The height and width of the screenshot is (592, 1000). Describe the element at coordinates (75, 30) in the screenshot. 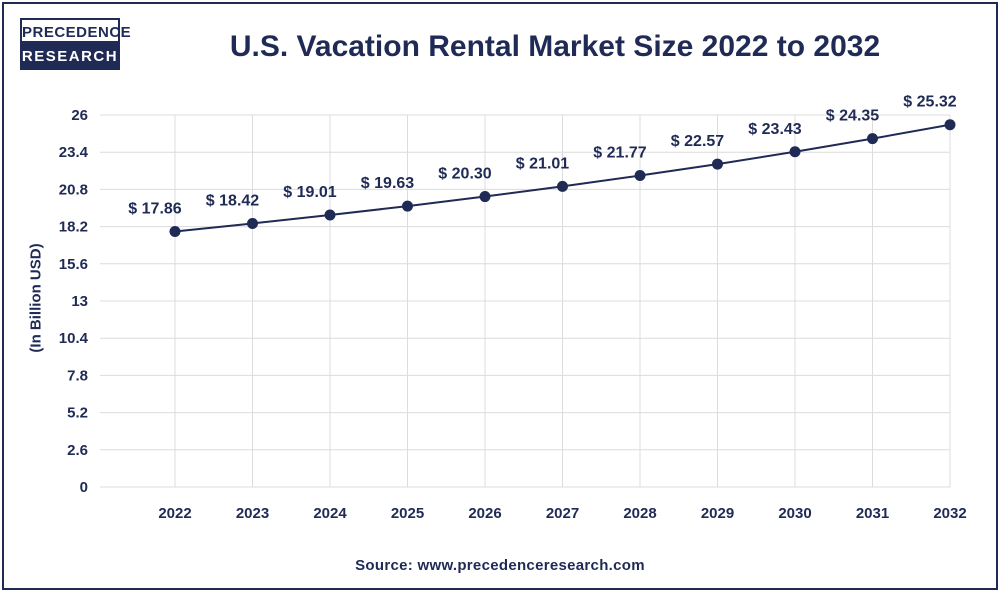

I see `logo-line1: PRECEDENCE` at that location.